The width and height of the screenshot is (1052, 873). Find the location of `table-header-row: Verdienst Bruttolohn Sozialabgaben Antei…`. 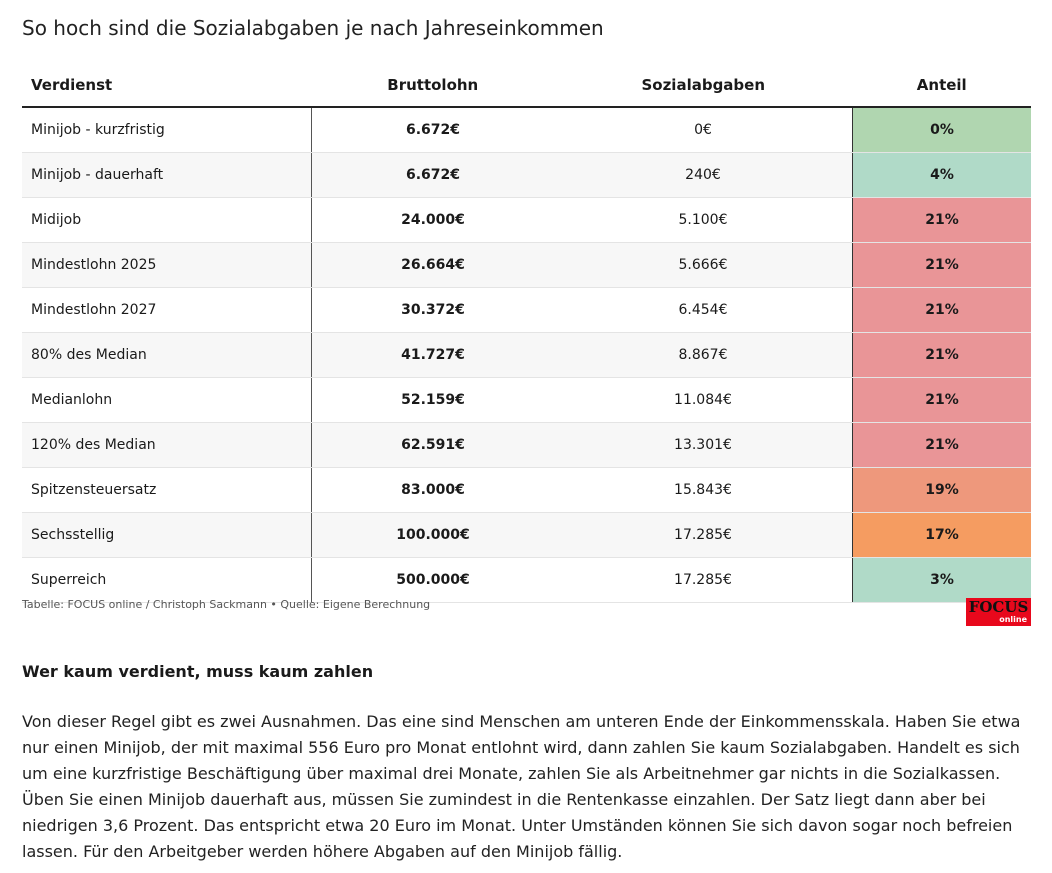

table-header-row: Verdienst Bruttolohn Sozialabgaben Antei… is located at coordinates (526, 86).